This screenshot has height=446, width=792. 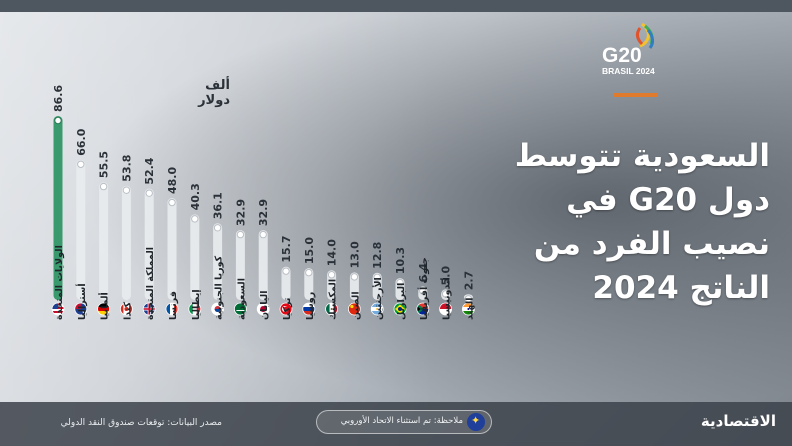 I want to click on au-flag-icon, so click(x=81, y=309).